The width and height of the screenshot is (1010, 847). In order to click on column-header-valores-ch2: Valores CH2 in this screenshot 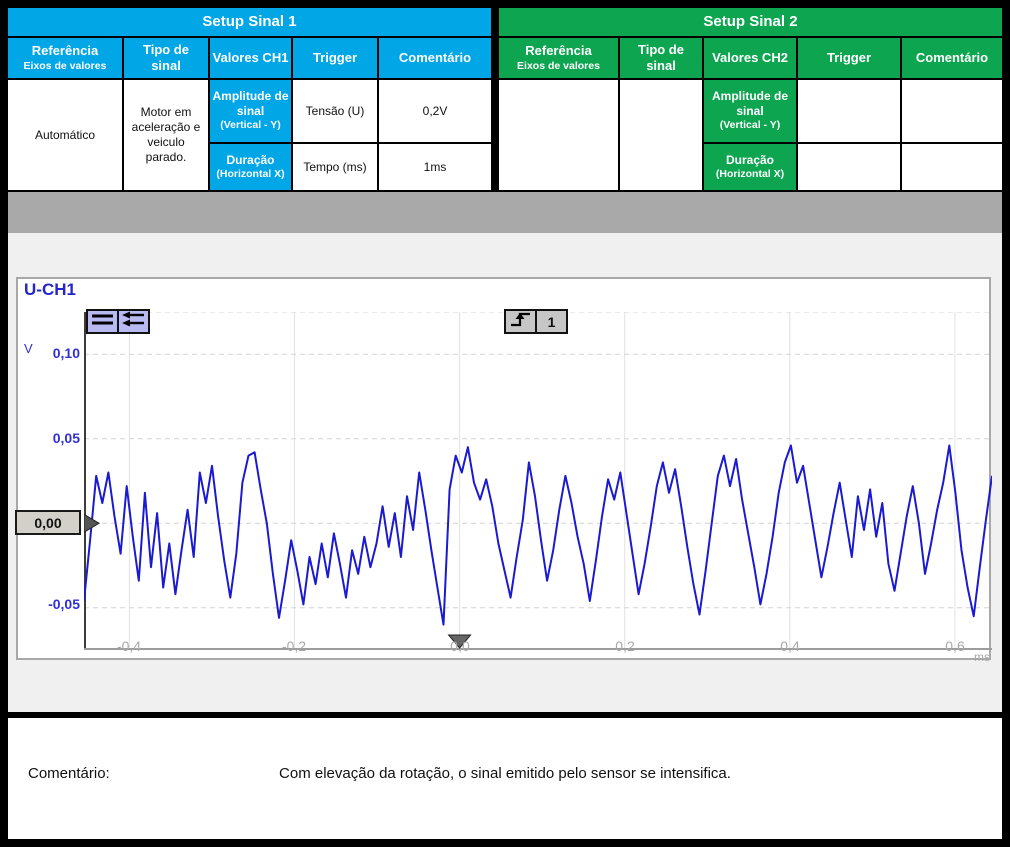, I will do `click(750, 58)`.